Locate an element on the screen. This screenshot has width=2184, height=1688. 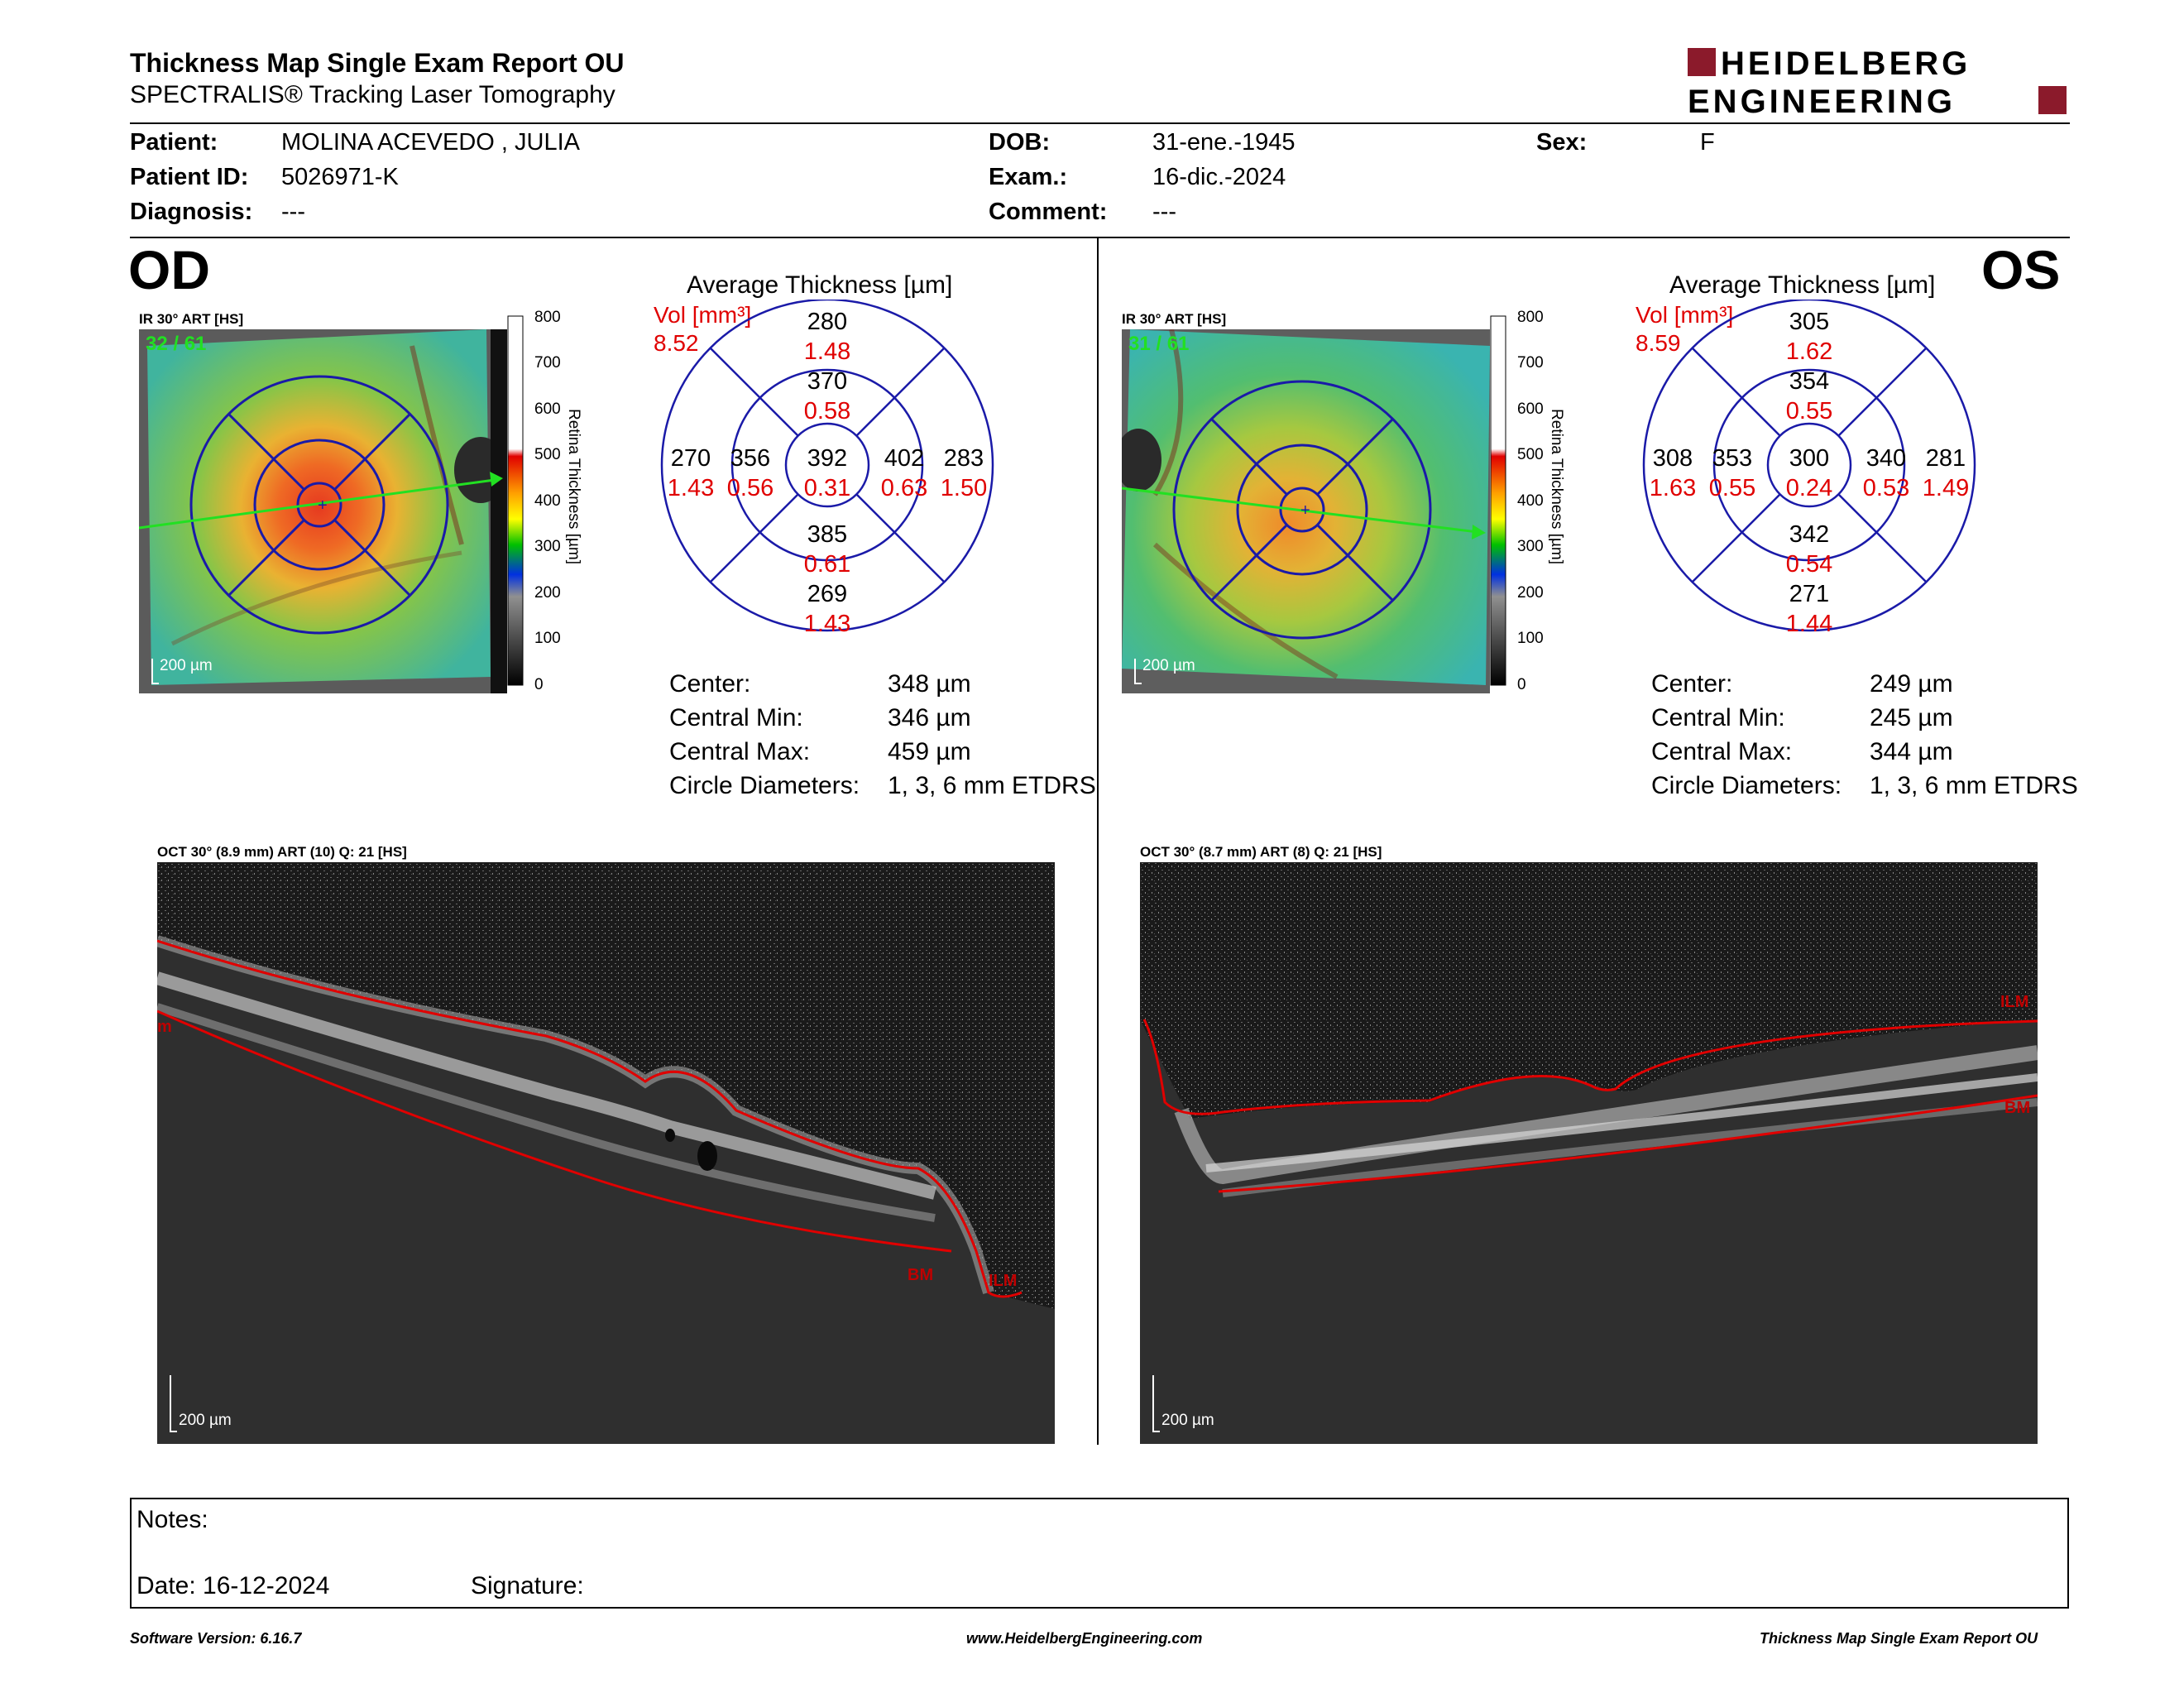
diagnosis-label: Diagnosis: is located at coordinates (191, 212).